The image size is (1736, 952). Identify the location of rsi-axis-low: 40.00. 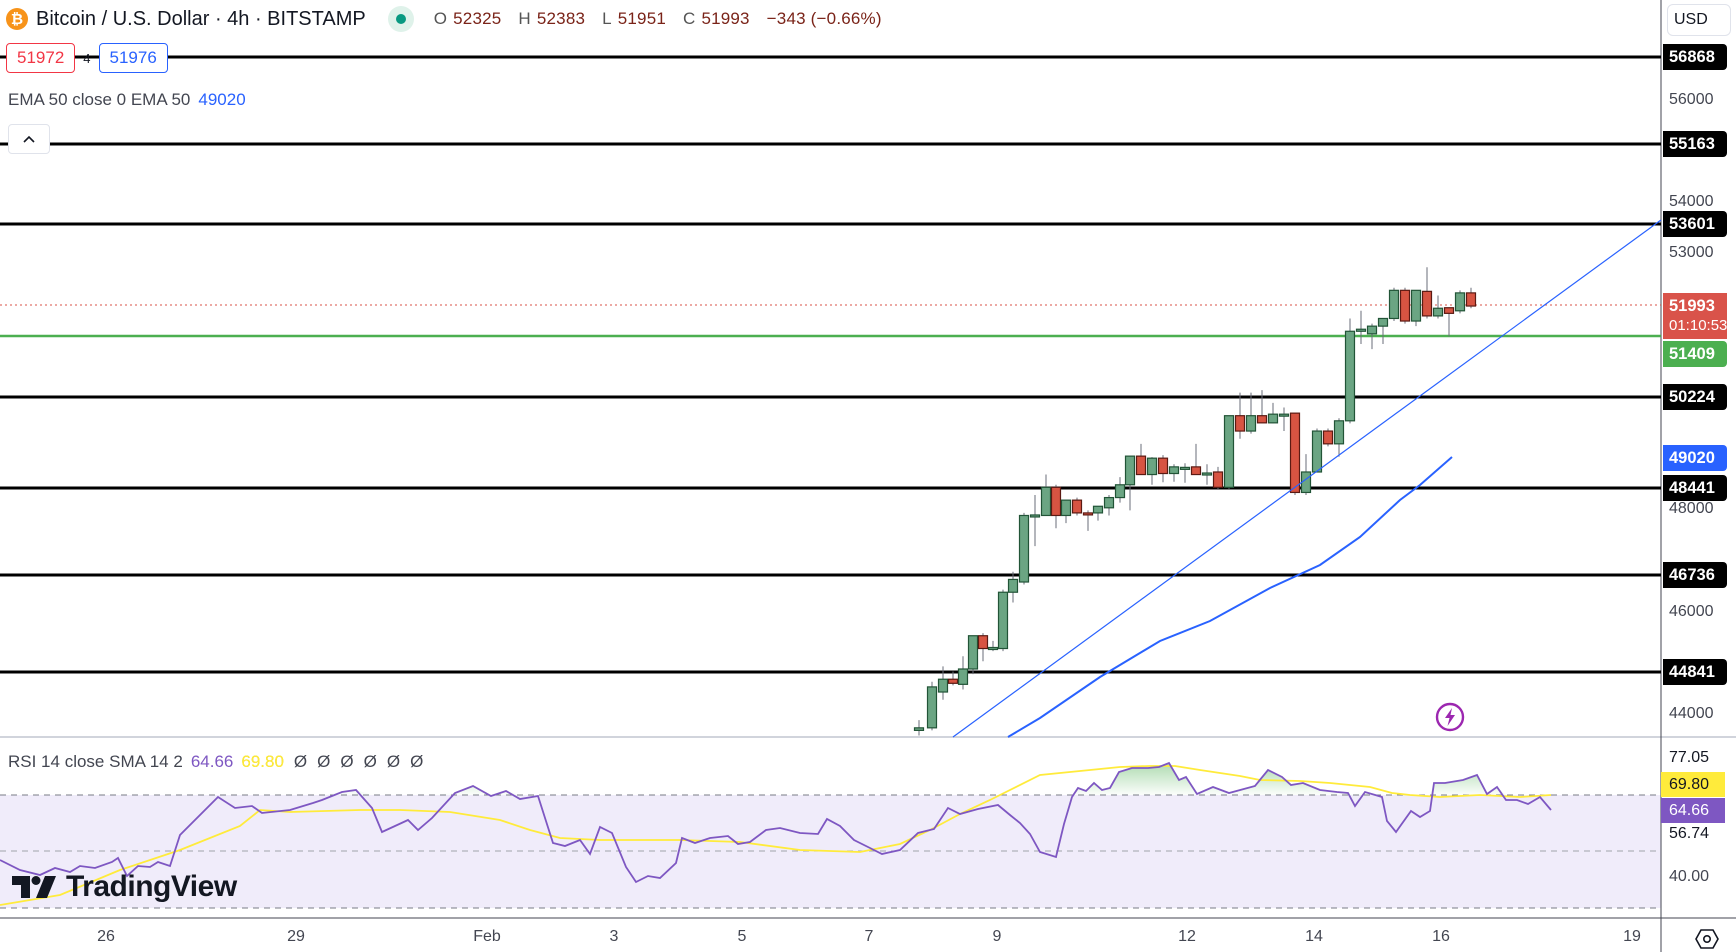
(1689, 876).